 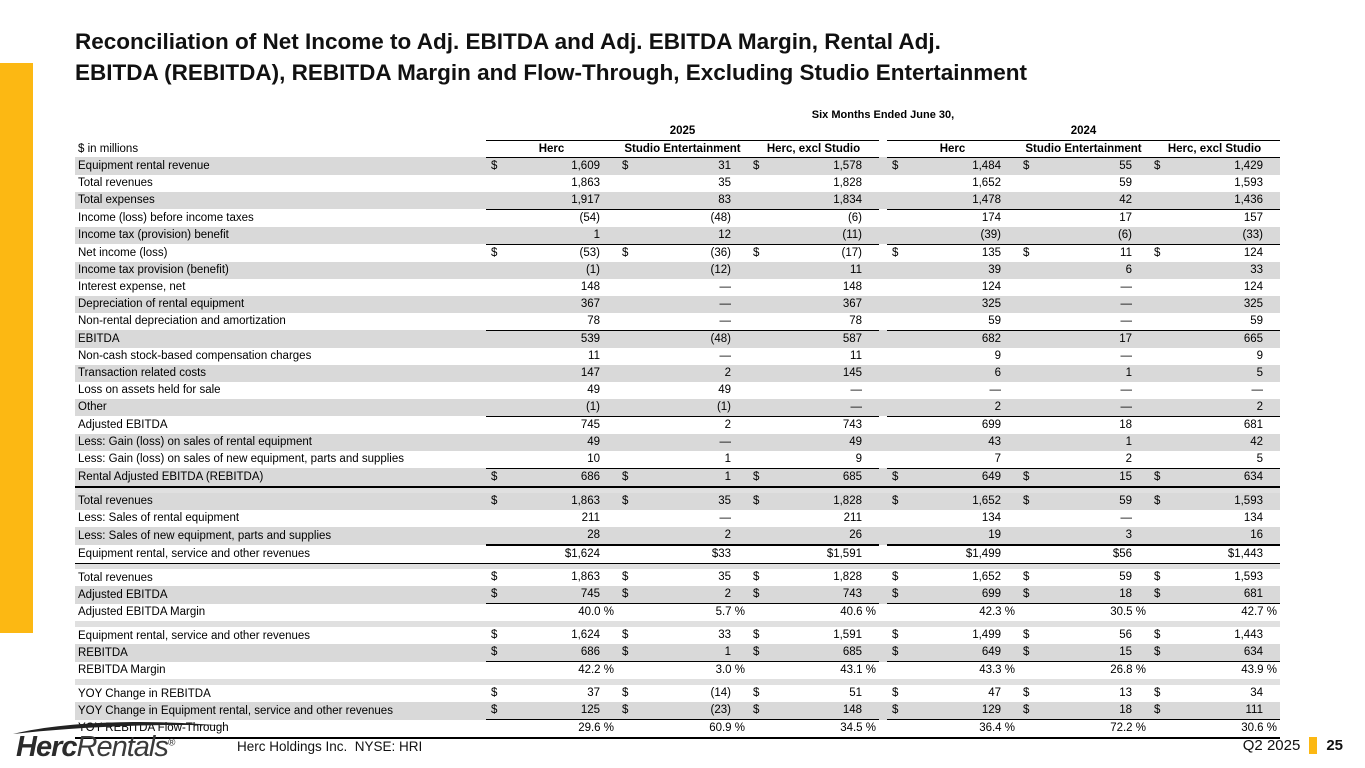 I want to click on value-text: 1,828, so click(x=847, y=182).